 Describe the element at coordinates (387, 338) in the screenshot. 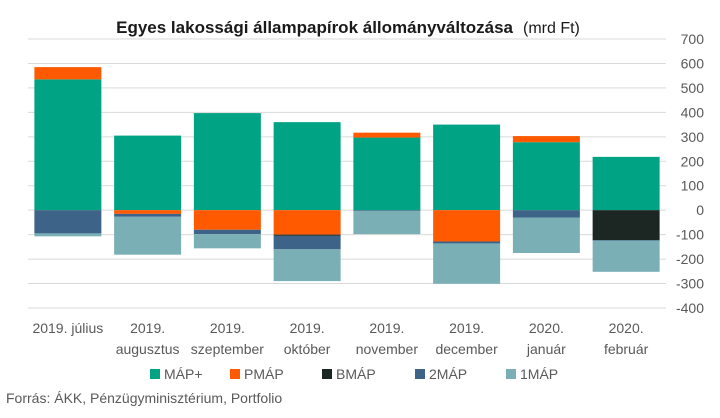

I see `x-tick-label: 2019. november` at that location.